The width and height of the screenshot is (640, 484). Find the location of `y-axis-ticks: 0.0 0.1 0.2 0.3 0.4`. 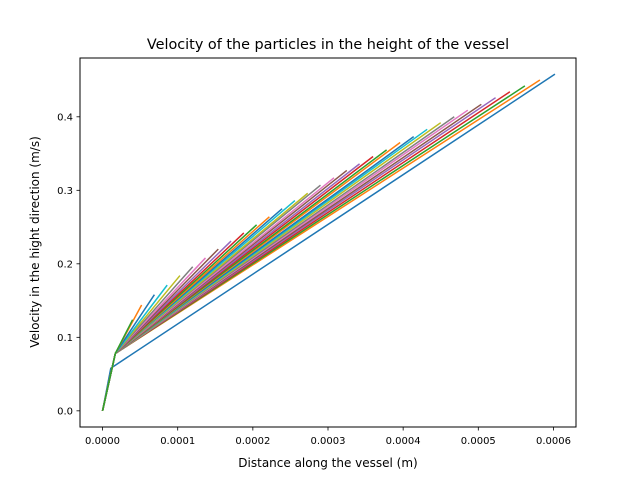

y-axis-ticks: 0.0 0.1 0.2 0.3 0.4 is located at coordinates (68, 264).